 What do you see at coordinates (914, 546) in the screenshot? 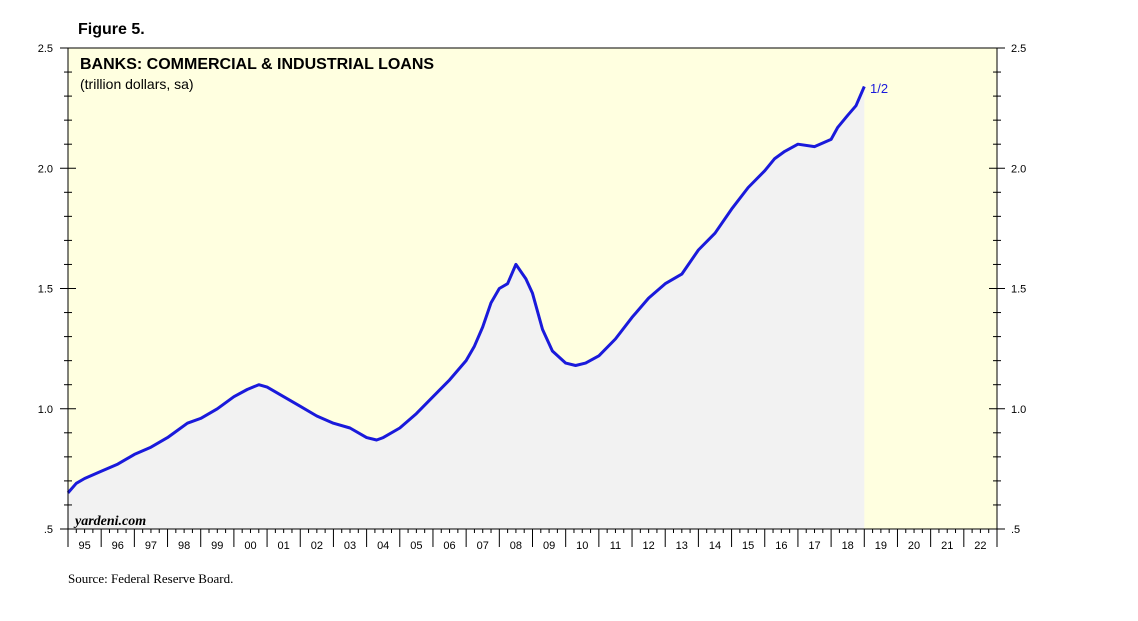
I see `x-tick-label: 20` at bounding box center [914, 546].